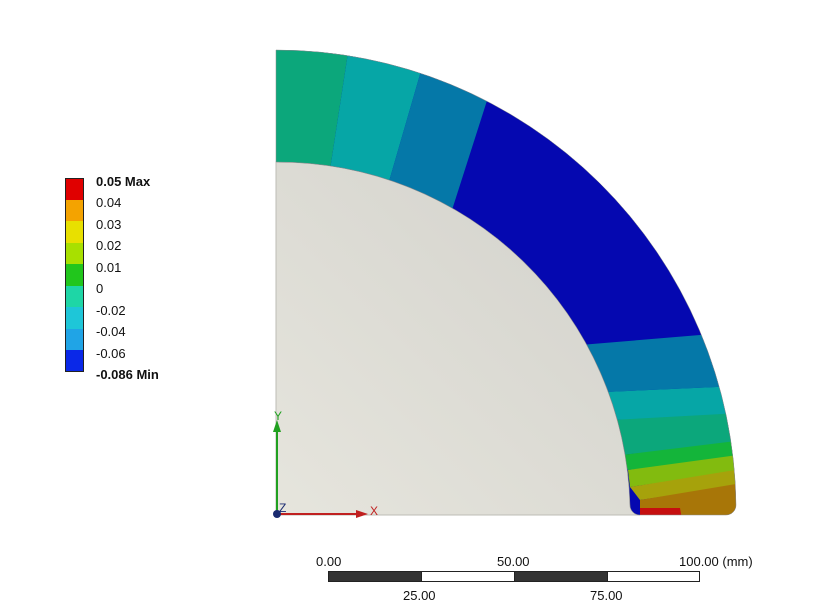 The width and height of the screenshot is (836, 608). Describe the element at coordinates (362, 514) in the screenshot. I see `x-axis-arrow-icon` at that location.